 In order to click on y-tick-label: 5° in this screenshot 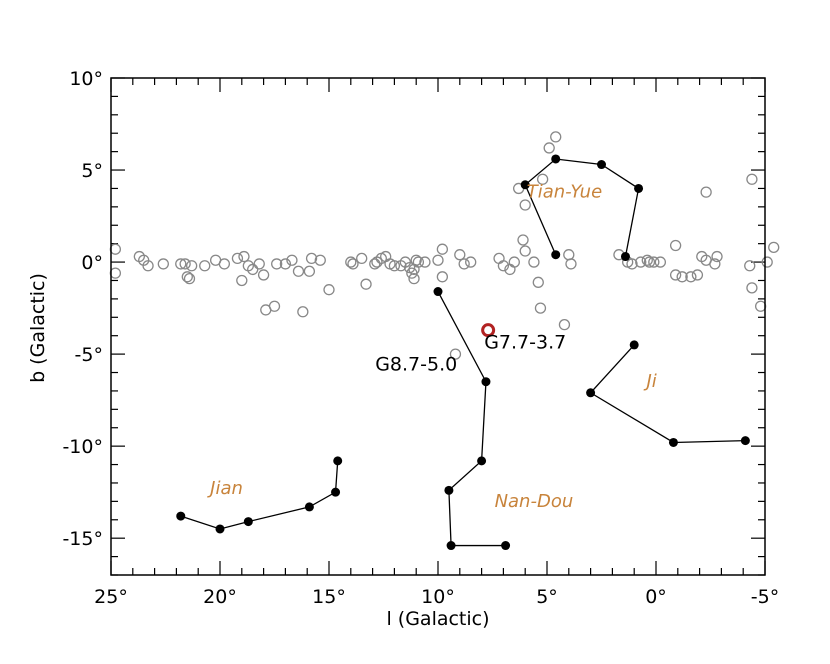, I will do `click(92, 171)`.